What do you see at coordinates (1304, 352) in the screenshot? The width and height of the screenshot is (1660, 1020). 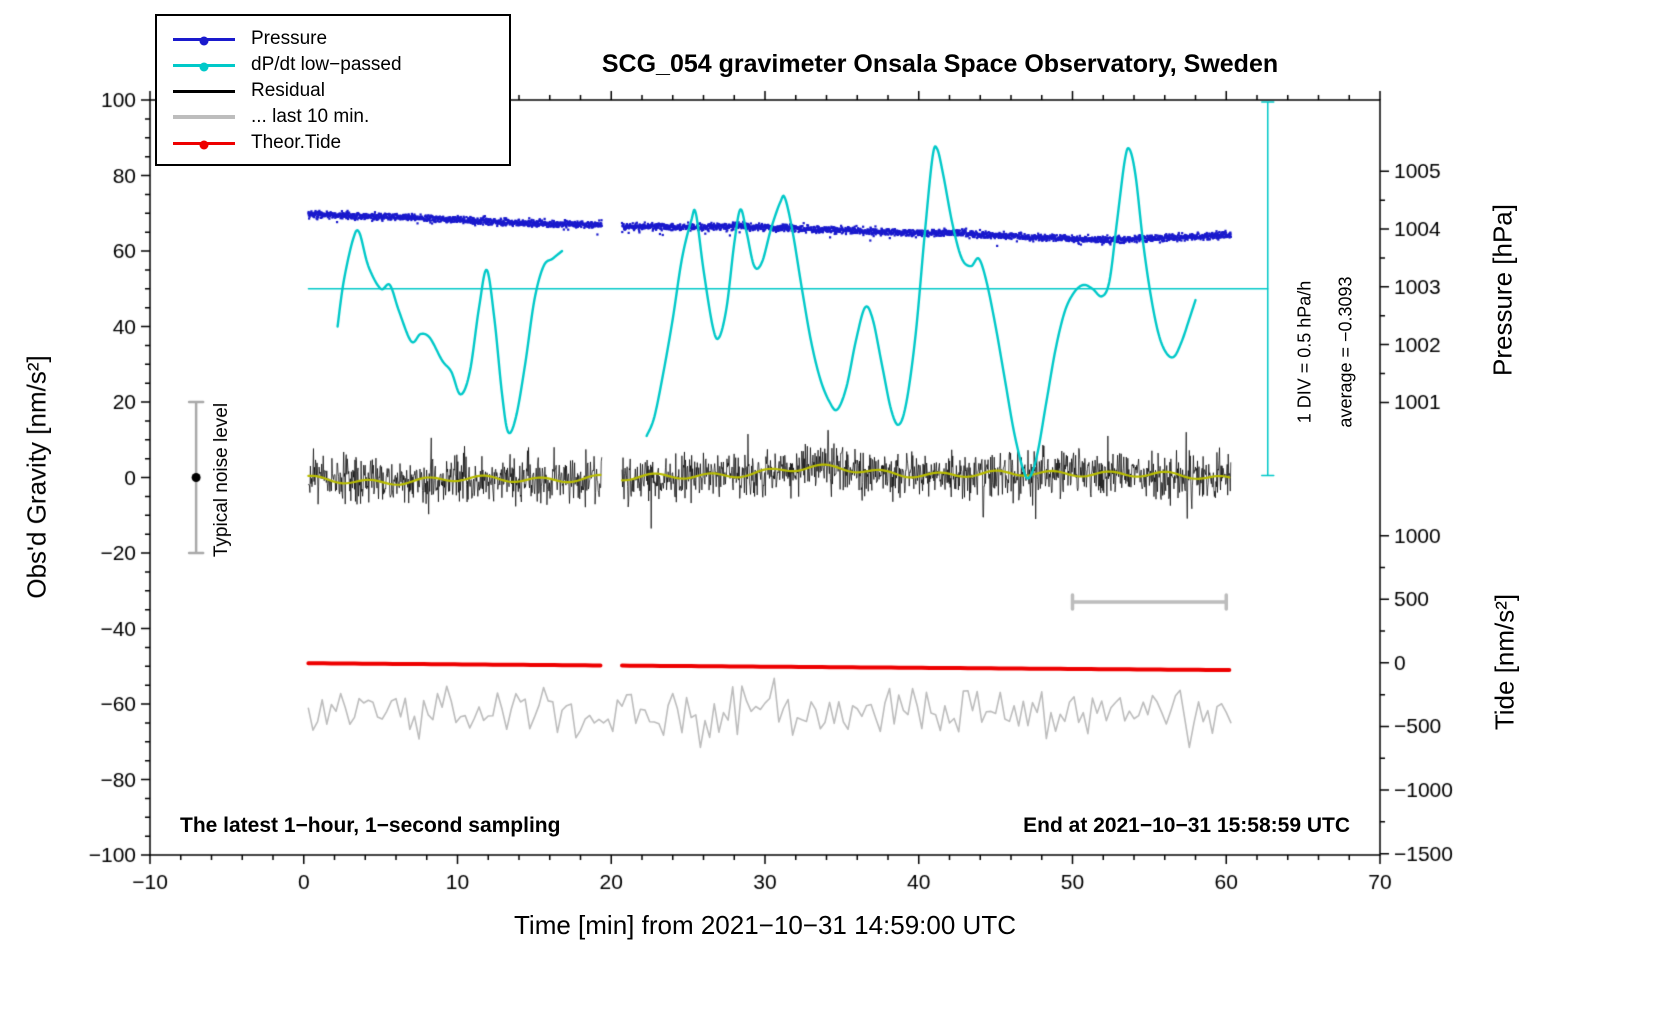 I see `dpdt-div-scale-label: 1 DIV = 0.5 hPa/h` at bounding box center [1304, 352].